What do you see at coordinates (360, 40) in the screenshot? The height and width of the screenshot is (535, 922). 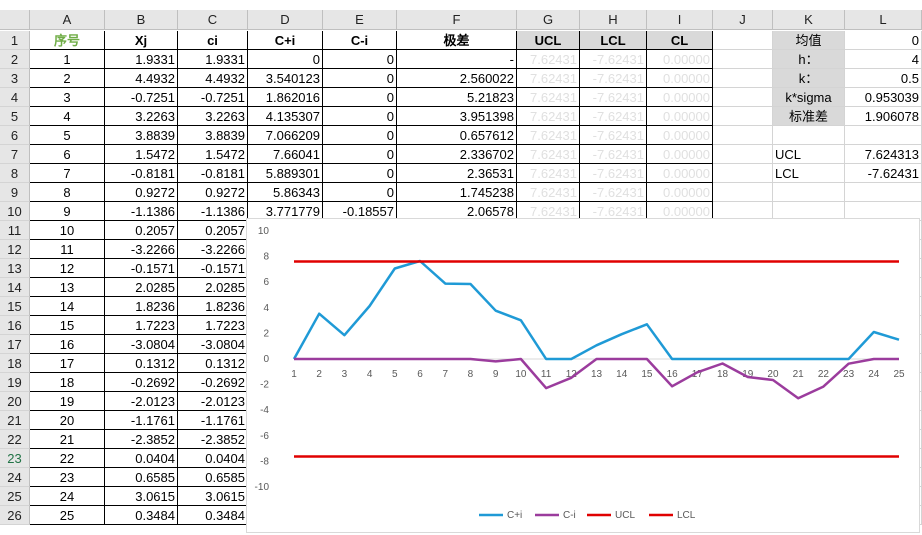 I see `header-cell-e: C-i` at bounding box center [360, 40].